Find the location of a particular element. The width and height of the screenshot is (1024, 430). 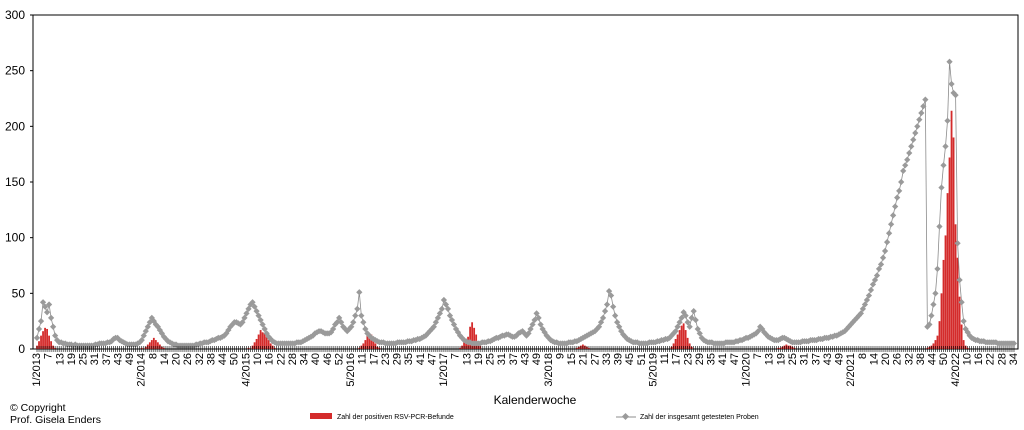

x-tick-label: 26 is located at coordinates (188, 359).